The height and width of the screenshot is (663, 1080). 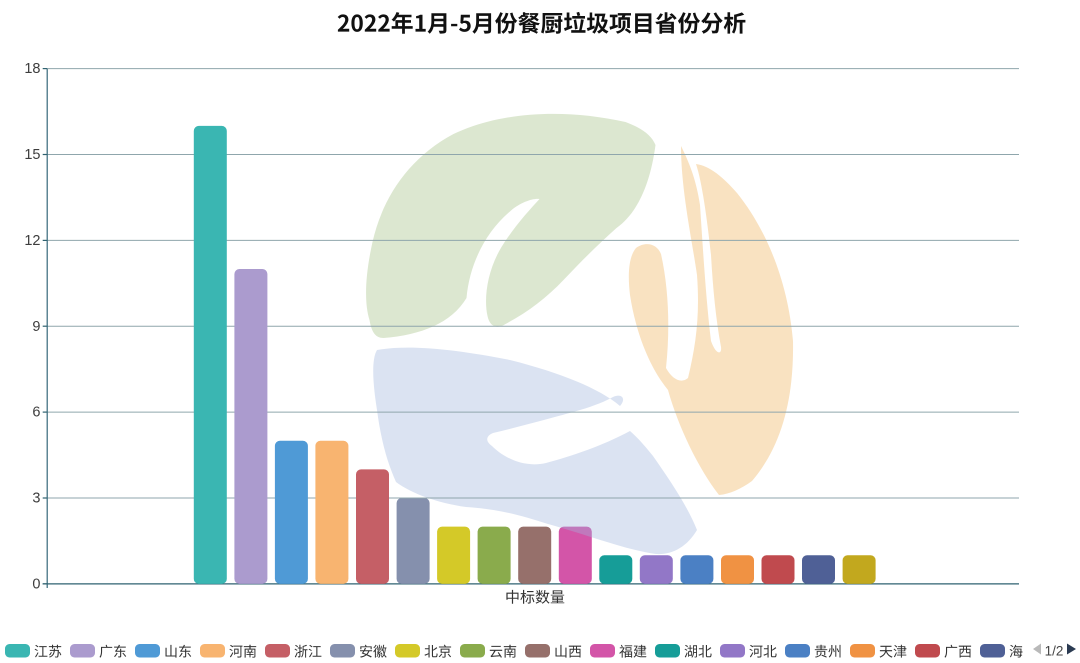 What do you see at coordinates (36, 499) in the screenshot?
I see `svg-text: 3` at bounding box center [36, 499].